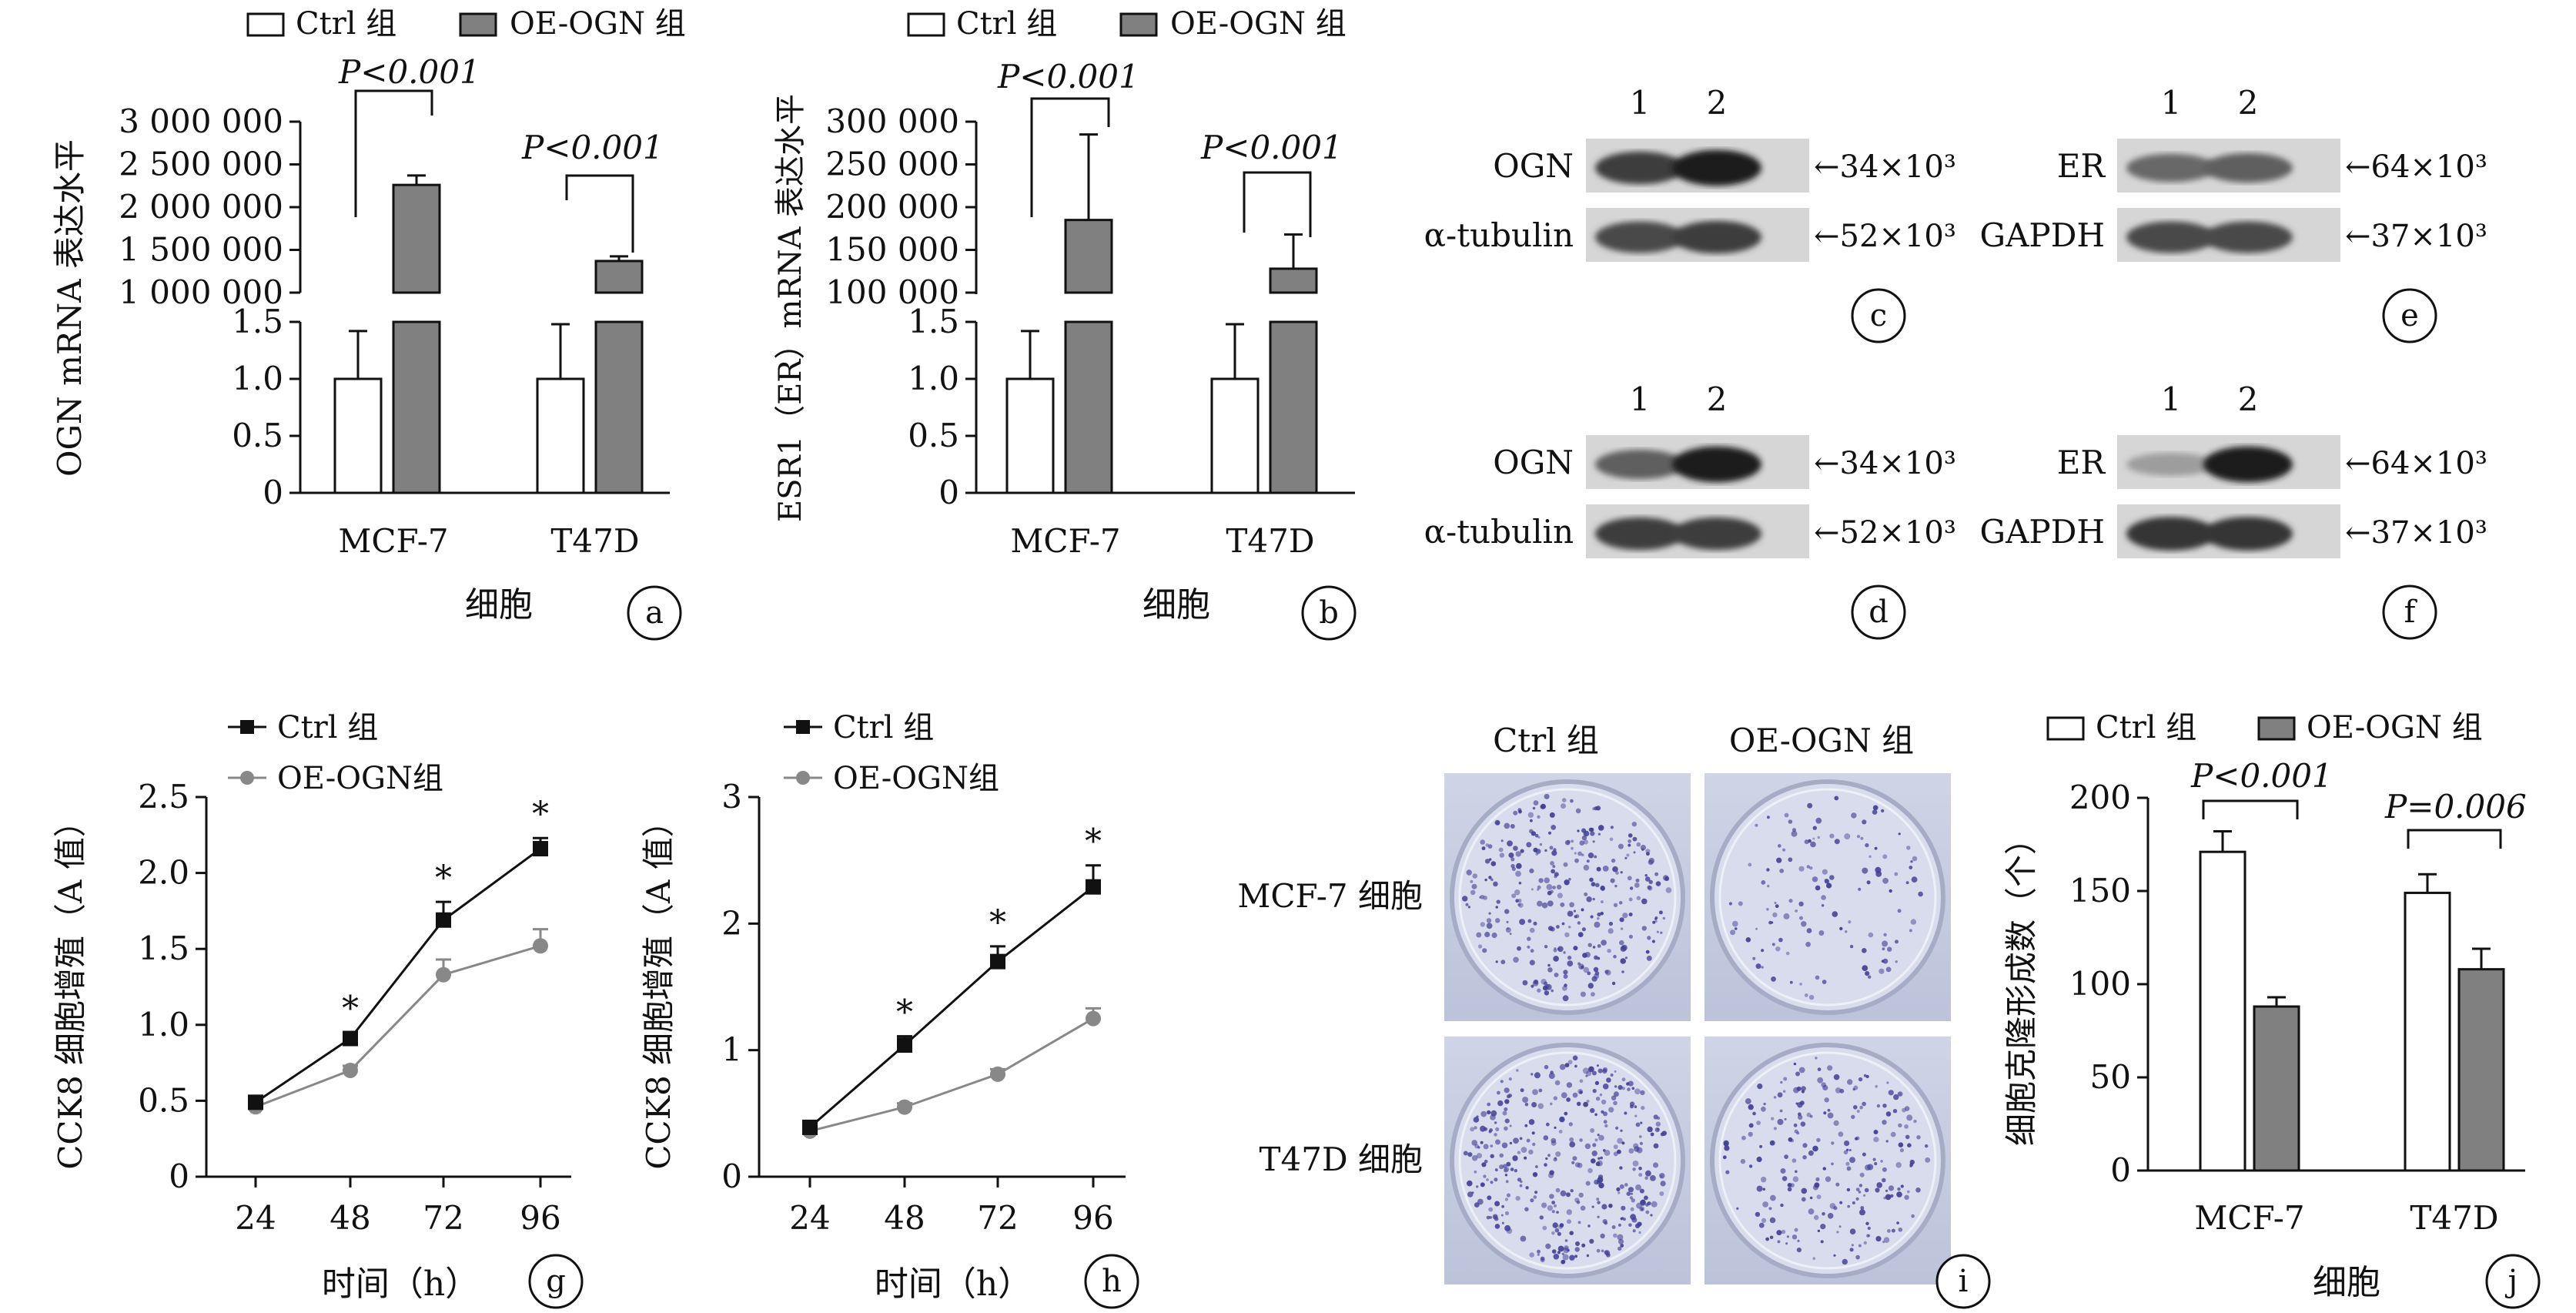  What do you see at coordinates (201, 207) in the screenshot?
I see `y-tick-label: 2 000 000` at bounding box center [201, 207].